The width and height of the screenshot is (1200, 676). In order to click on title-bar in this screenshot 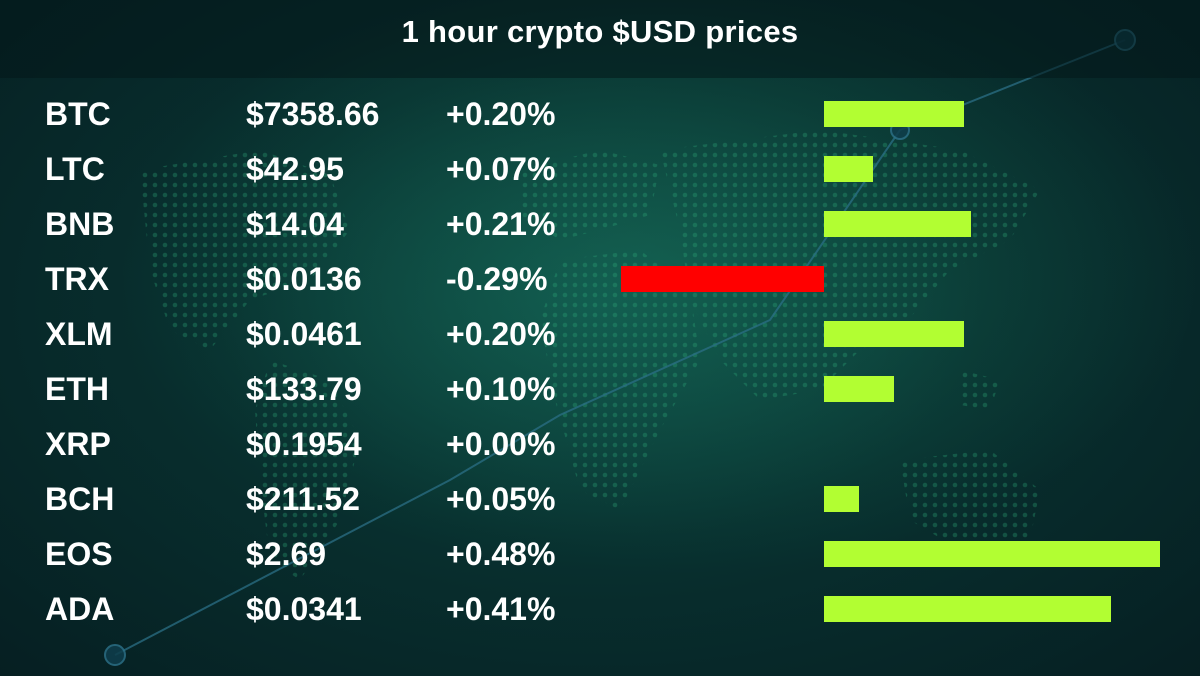, I will do `click(600, 39)`.